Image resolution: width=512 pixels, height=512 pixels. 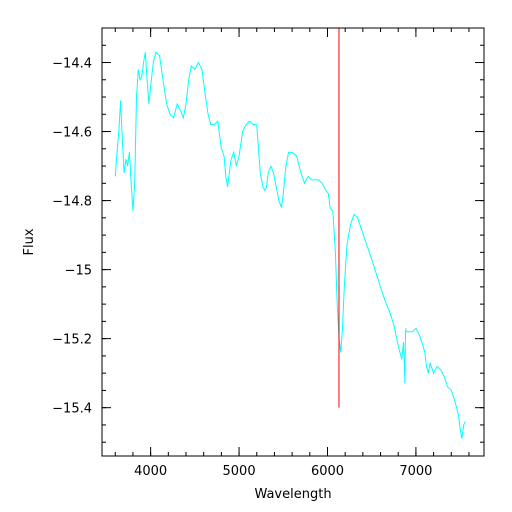 I want to click on y-tick-label: −14.8, so click(x=72, y=202).